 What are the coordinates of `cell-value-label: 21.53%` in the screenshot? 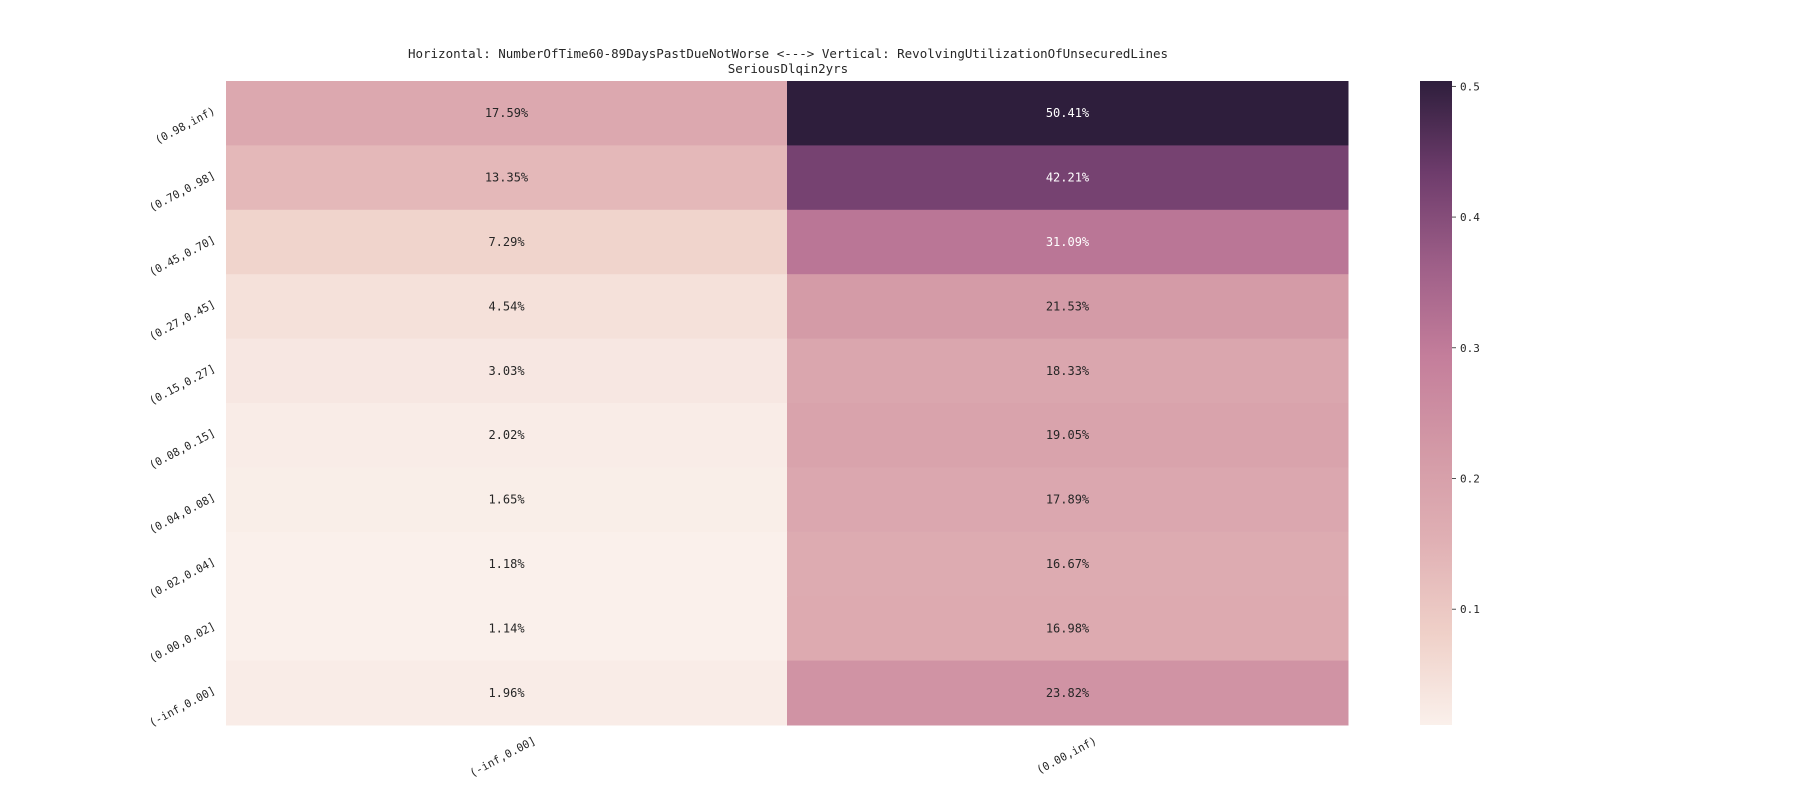 It's located at (1068, 306).